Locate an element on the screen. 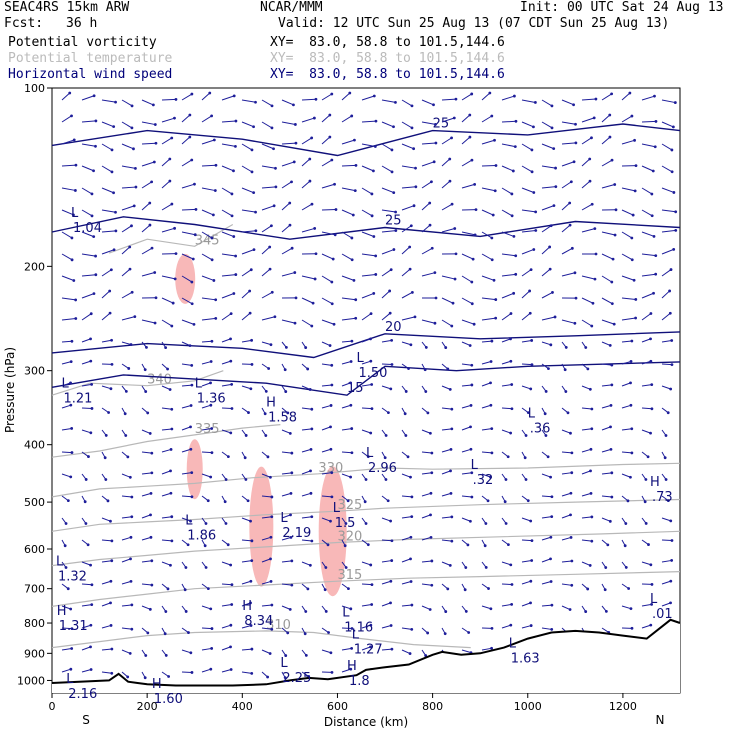 This screenshot has height=740, width=740. extremum-value: 1.36 is located at coordinates (211, 398).